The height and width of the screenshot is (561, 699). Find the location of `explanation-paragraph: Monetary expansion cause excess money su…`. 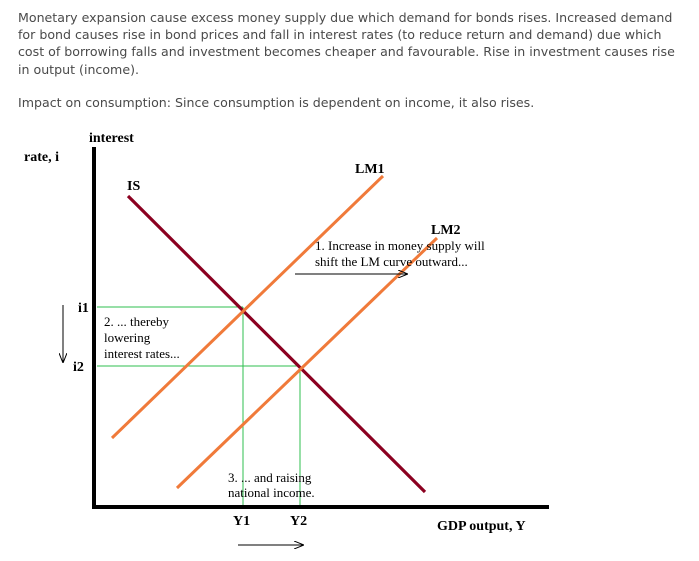

explanation-paragraph: Monetary expansion cause excess money su… is located at coordinates (346, 43).